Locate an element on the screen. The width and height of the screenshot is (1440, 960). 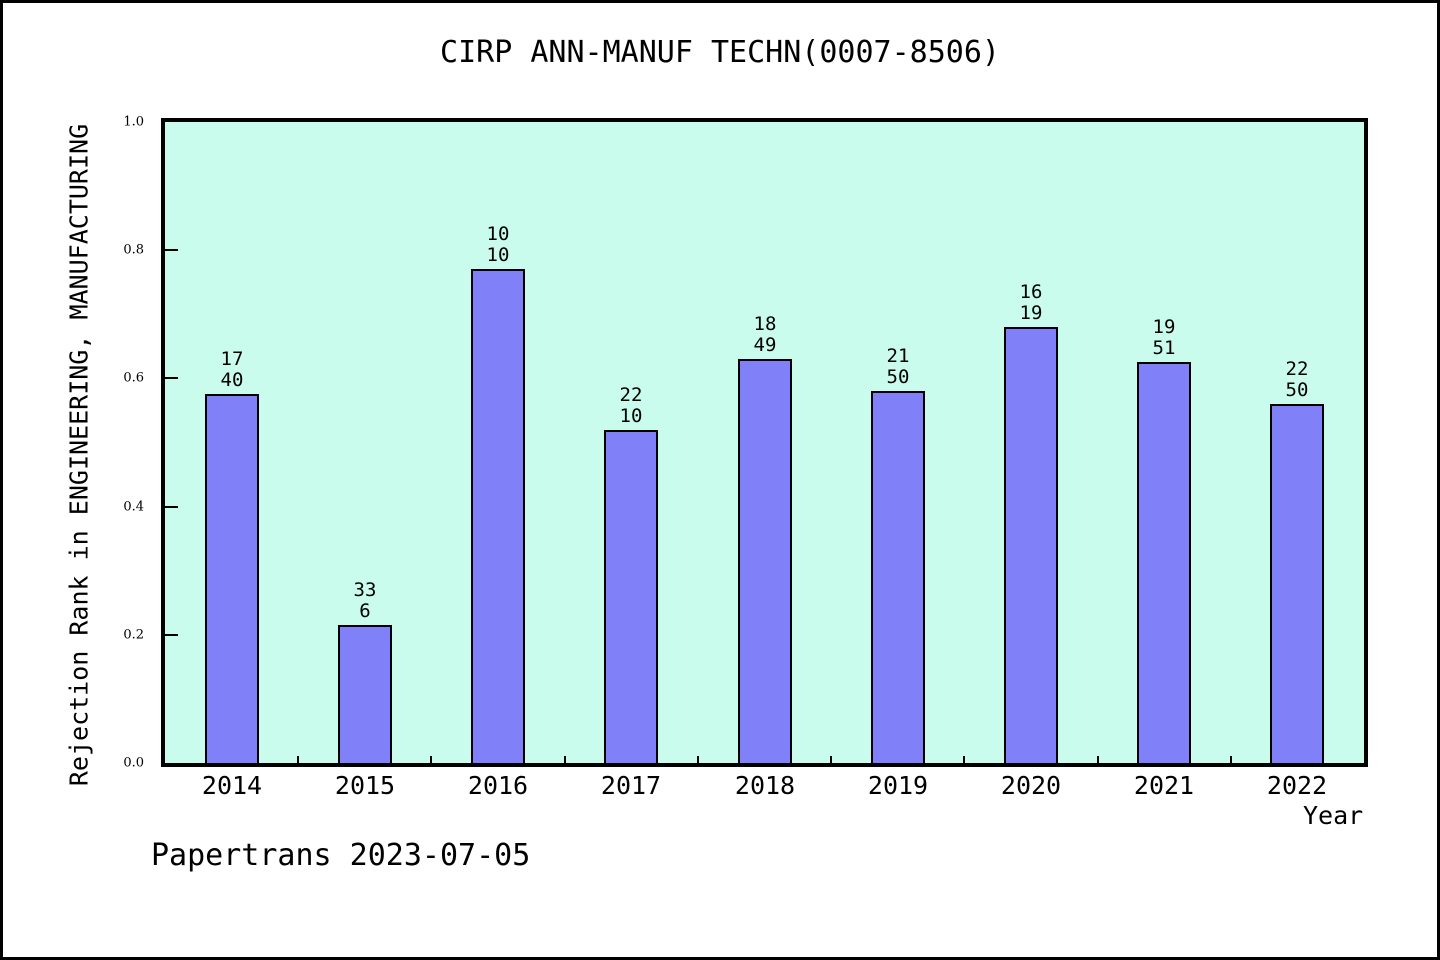
bar-value-line: 21 is located at coordinates (898, 356).